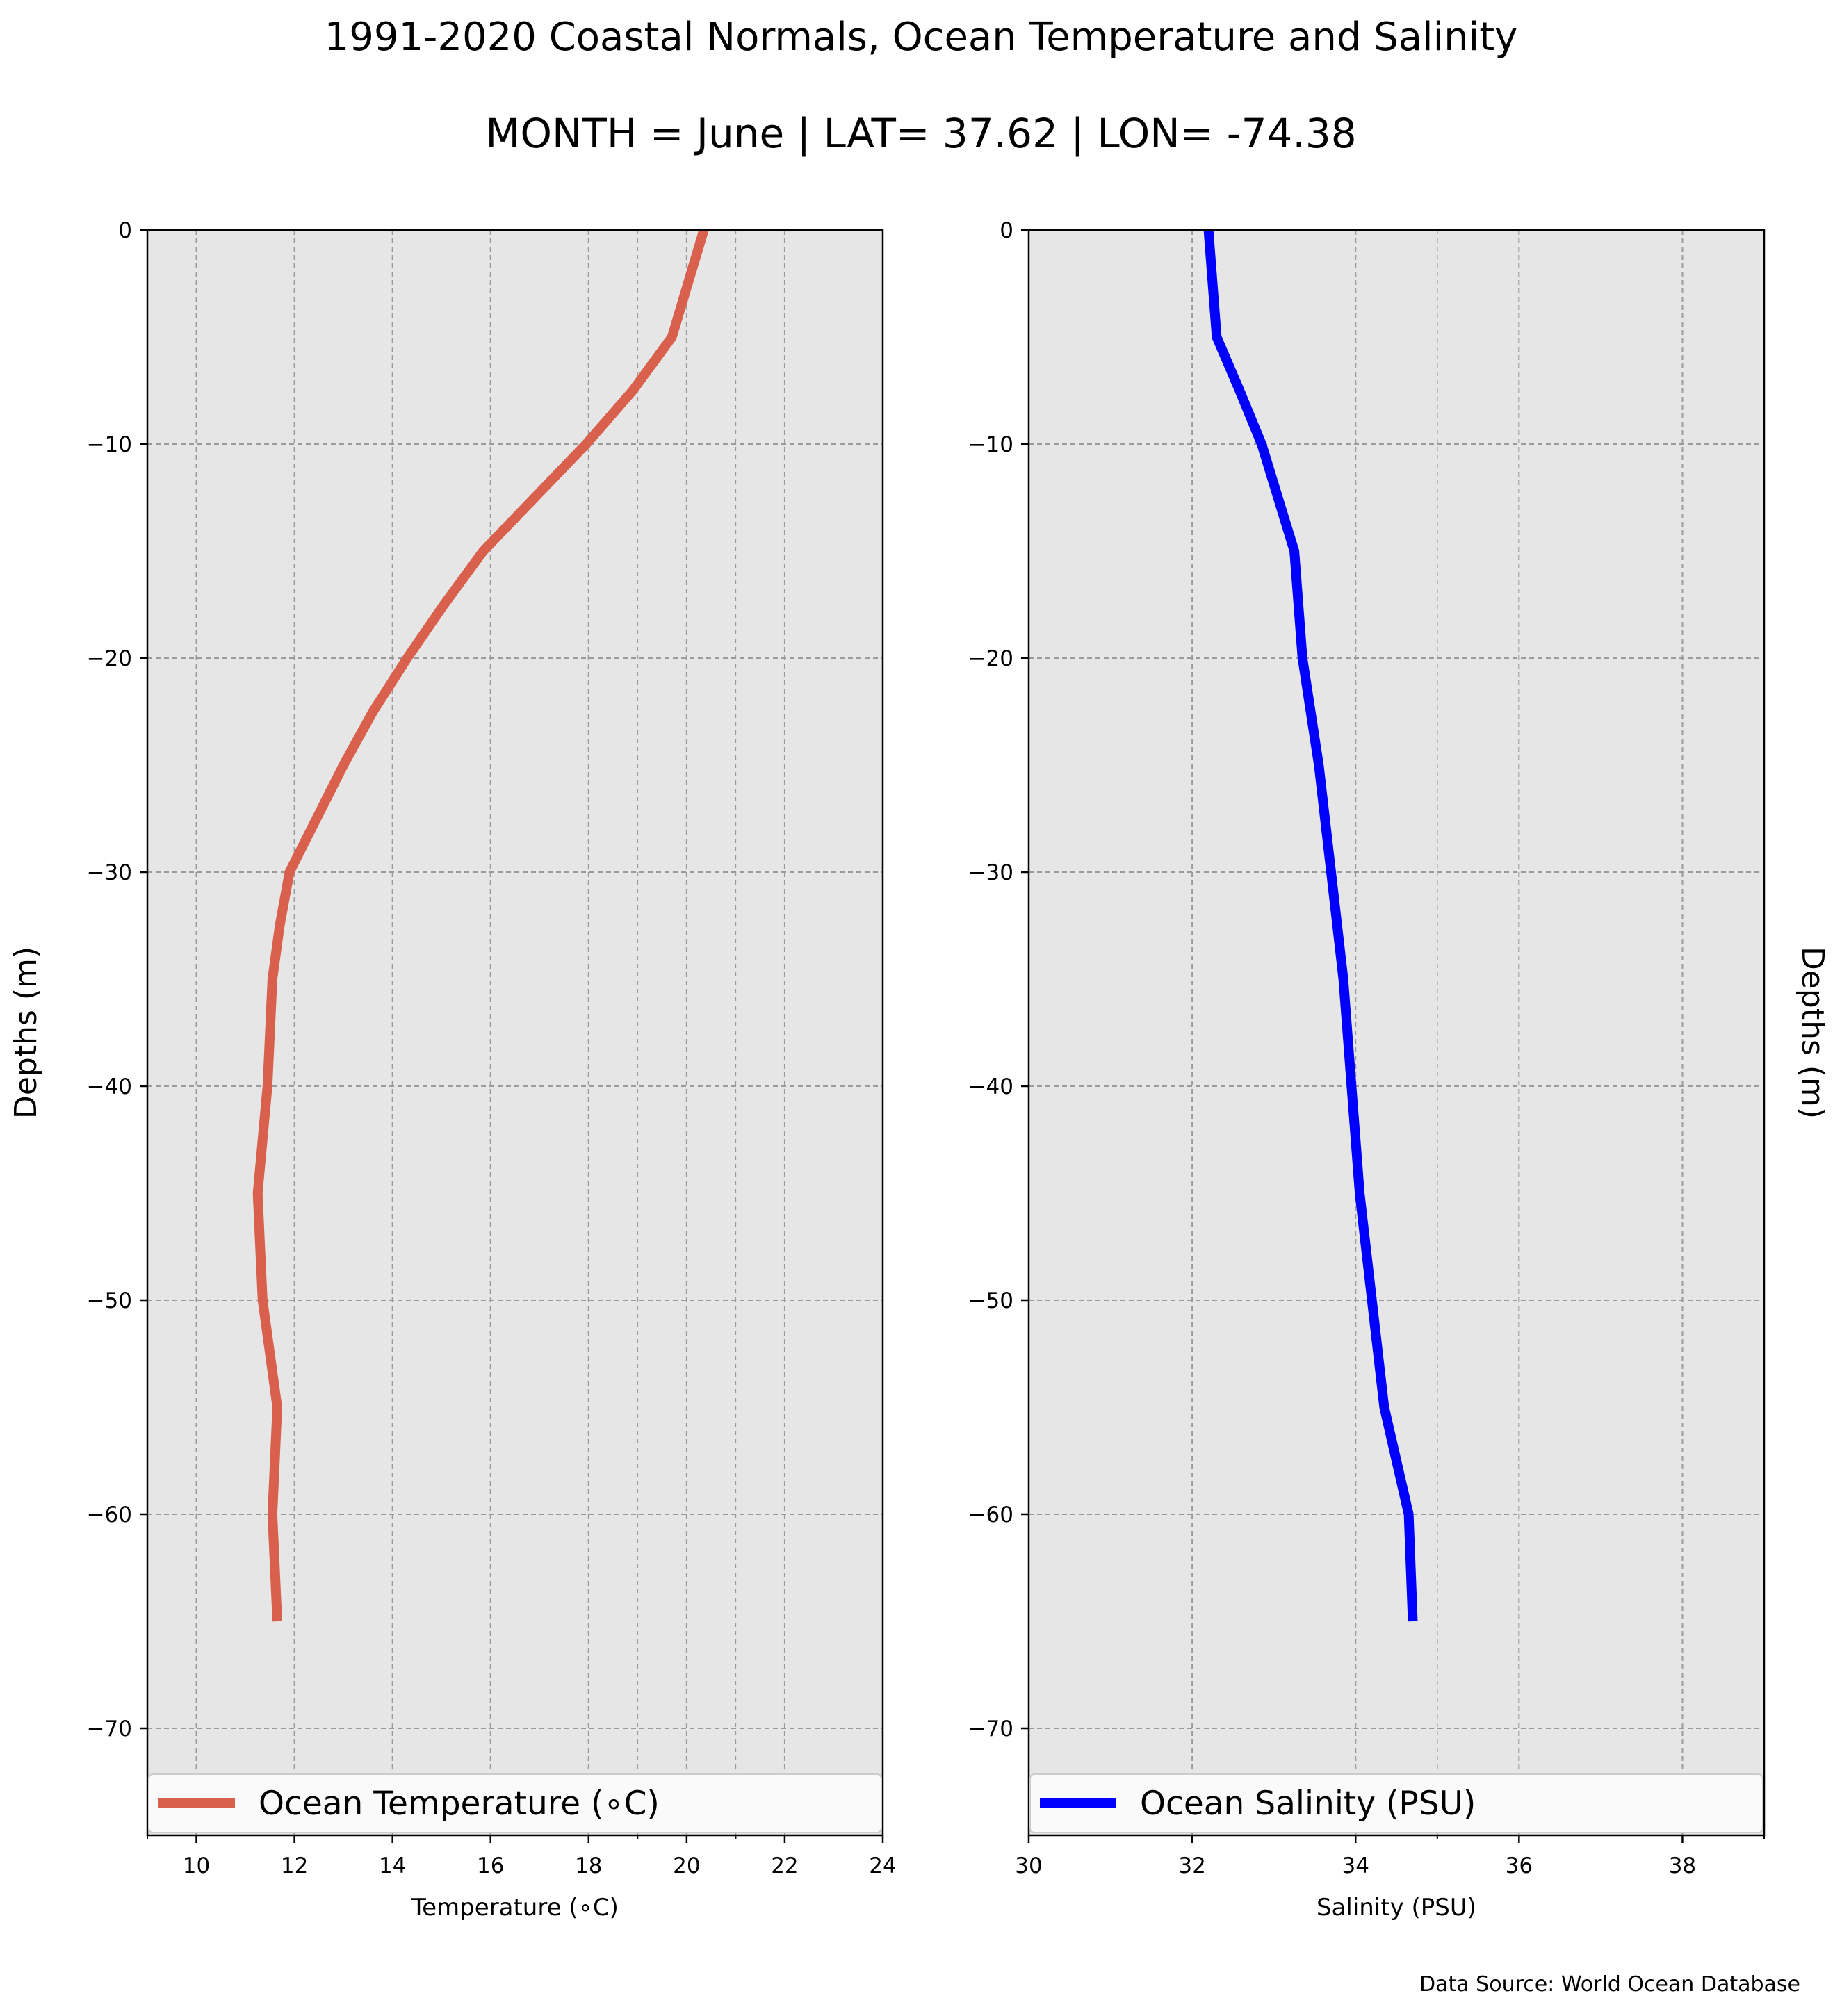  What do you see at coordinates (920, 133) in the screenshot?
I see `figure-subtitle: MONTH = June | LAT= 37.62 | LON= -74.38` at bounding box center [920, 133].